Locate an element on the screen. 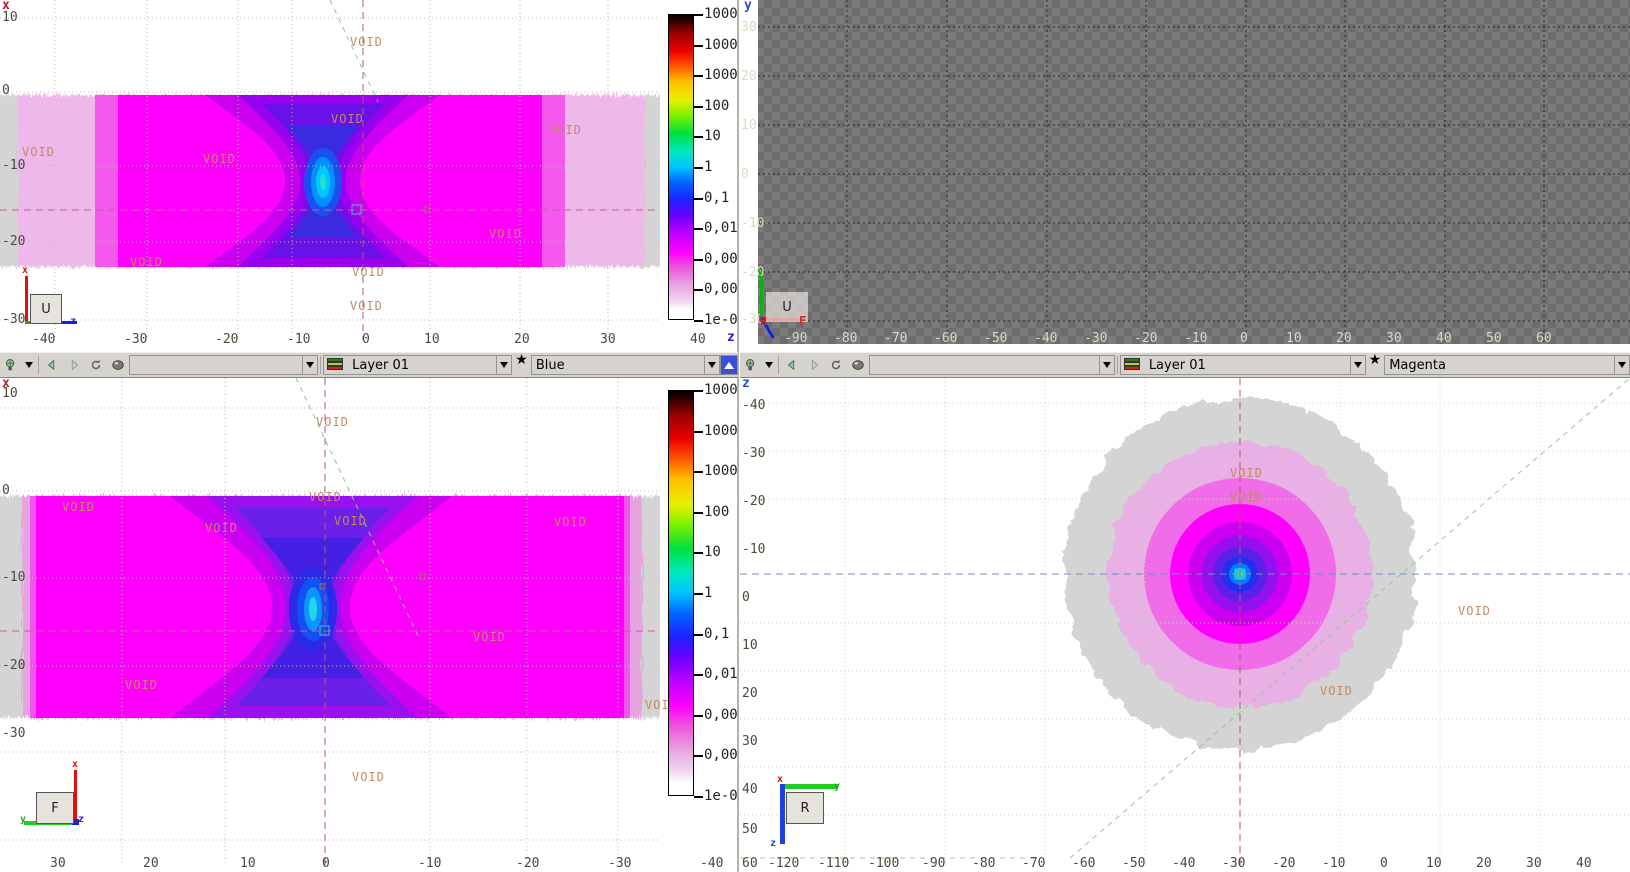  orientation-gizmo-top-left: x z U is located at coordinates (50, 297).